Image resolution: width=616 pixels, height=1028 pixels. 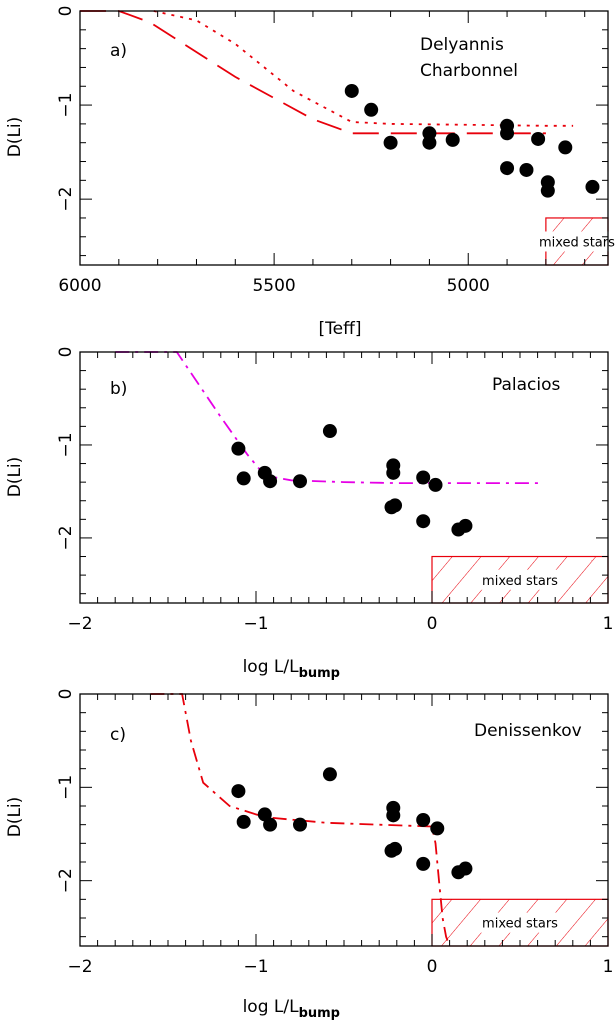 I want to click on model-curve-long-dash, so click(x=313, y=72).